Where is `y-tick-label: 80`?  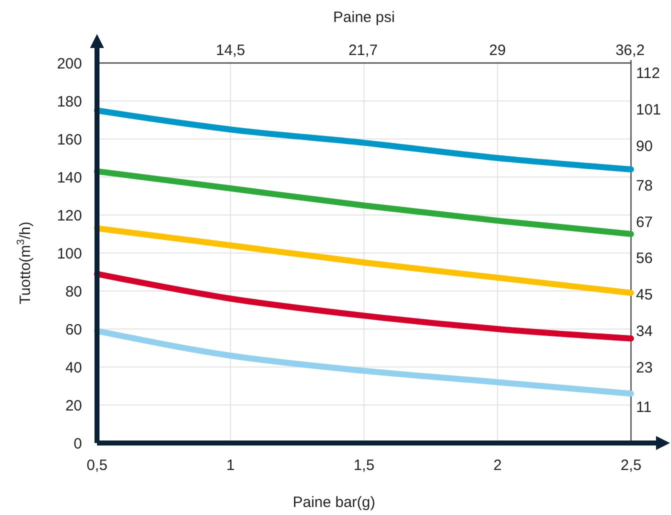
y-tick-label: 80 is located at coordinates (73, 291).